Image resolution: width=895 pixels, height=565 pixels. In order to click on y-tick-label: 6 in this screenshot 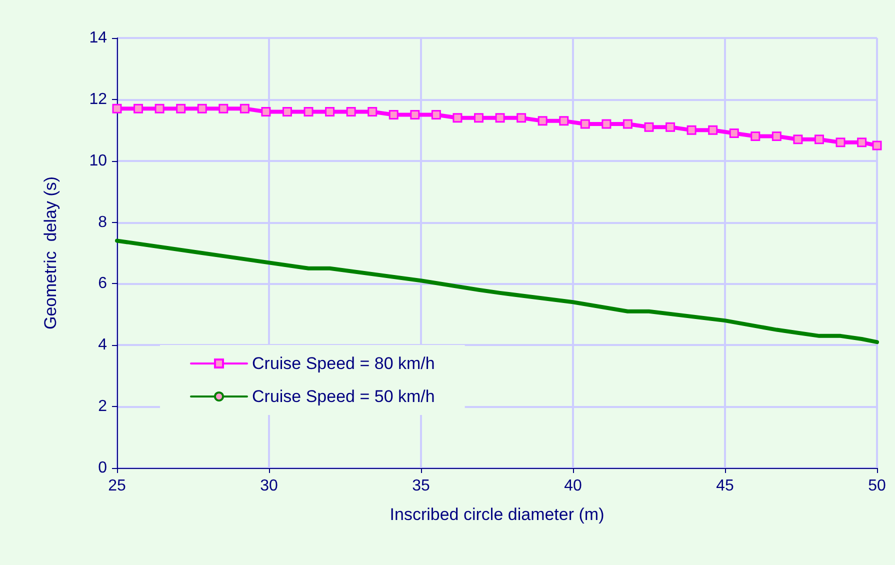, I will do `click(103, 283)`.